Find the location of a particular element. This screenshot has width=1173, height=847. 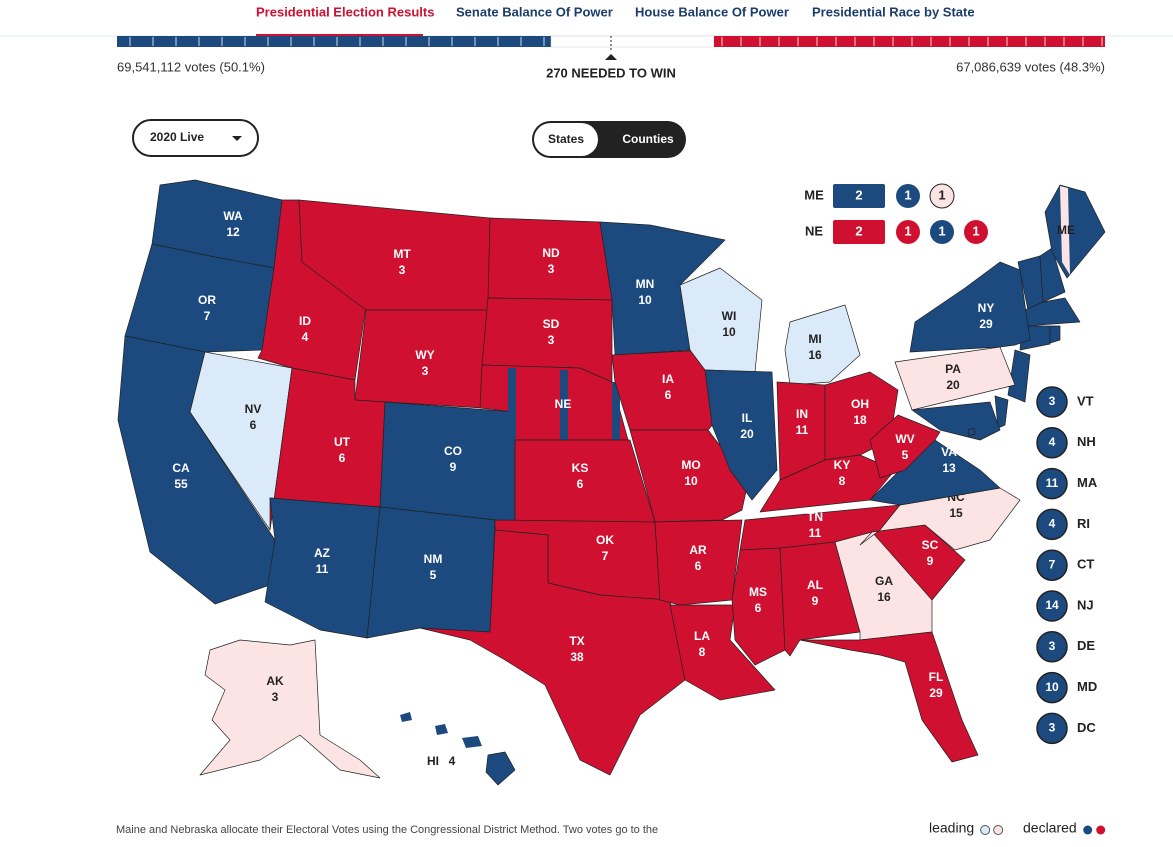

state-ev: 13 is located at coordinates (949, 468).